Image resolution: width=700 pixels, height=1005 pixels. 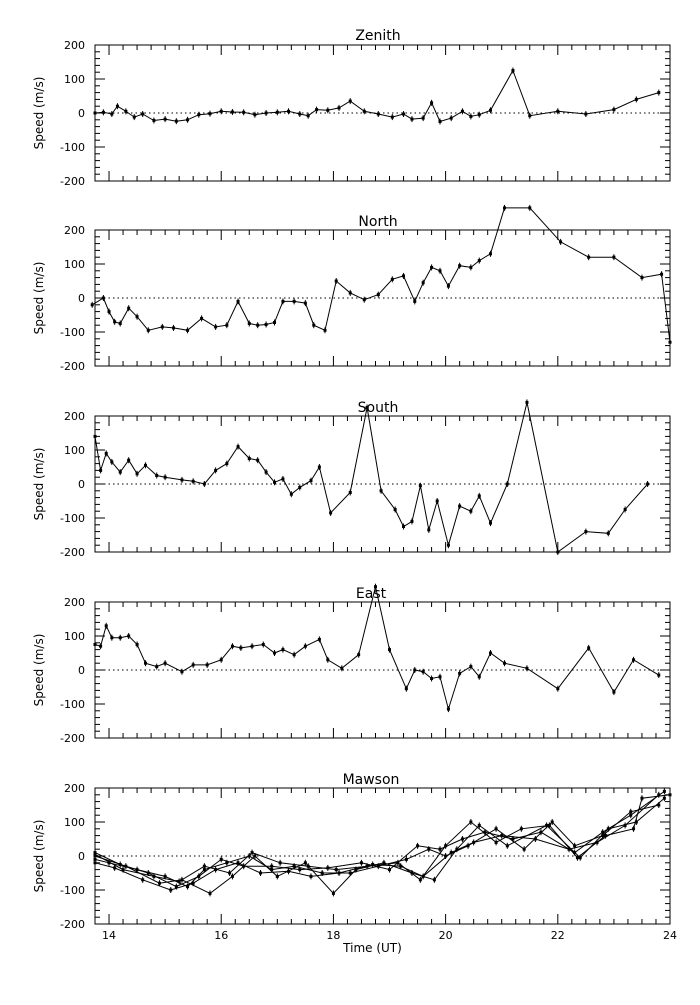 I want to click on panel-title: South, so click(x=378, y=408).